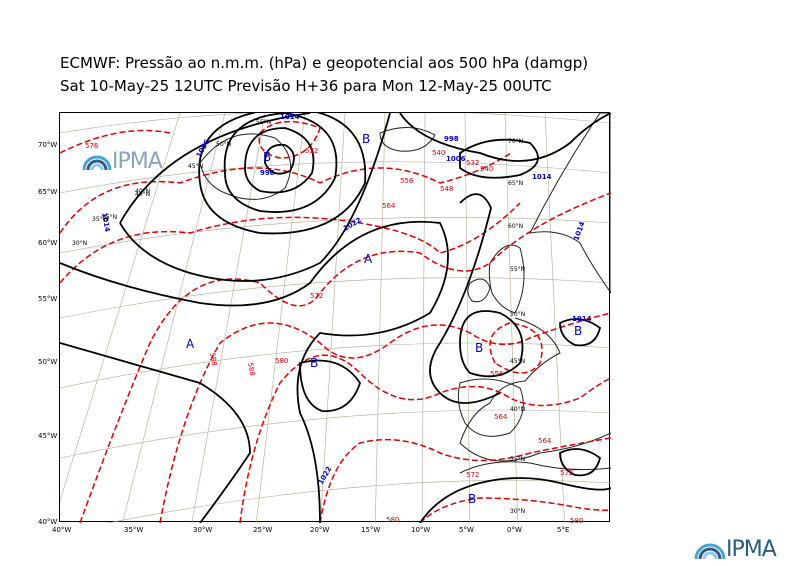 This screenshot has height=566, width=800. What do you see at coordinates (190, 344) in the screenshot?
I see `pressure-center-high: A` at bounding box center [190, 344].